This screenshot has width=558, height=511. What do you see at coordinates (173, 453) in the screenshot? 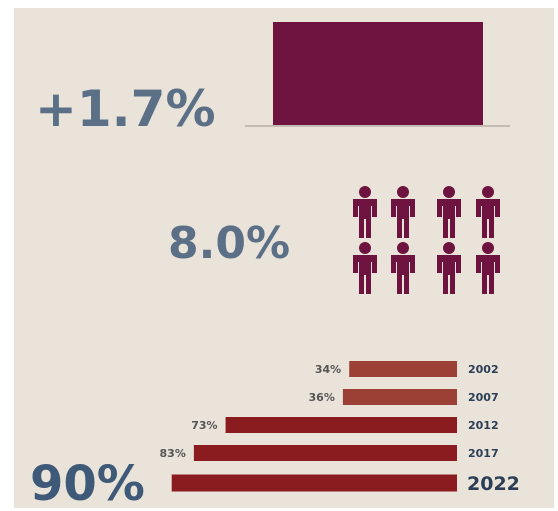
I see `value-label: 83%` at bounding box center [173, 453].